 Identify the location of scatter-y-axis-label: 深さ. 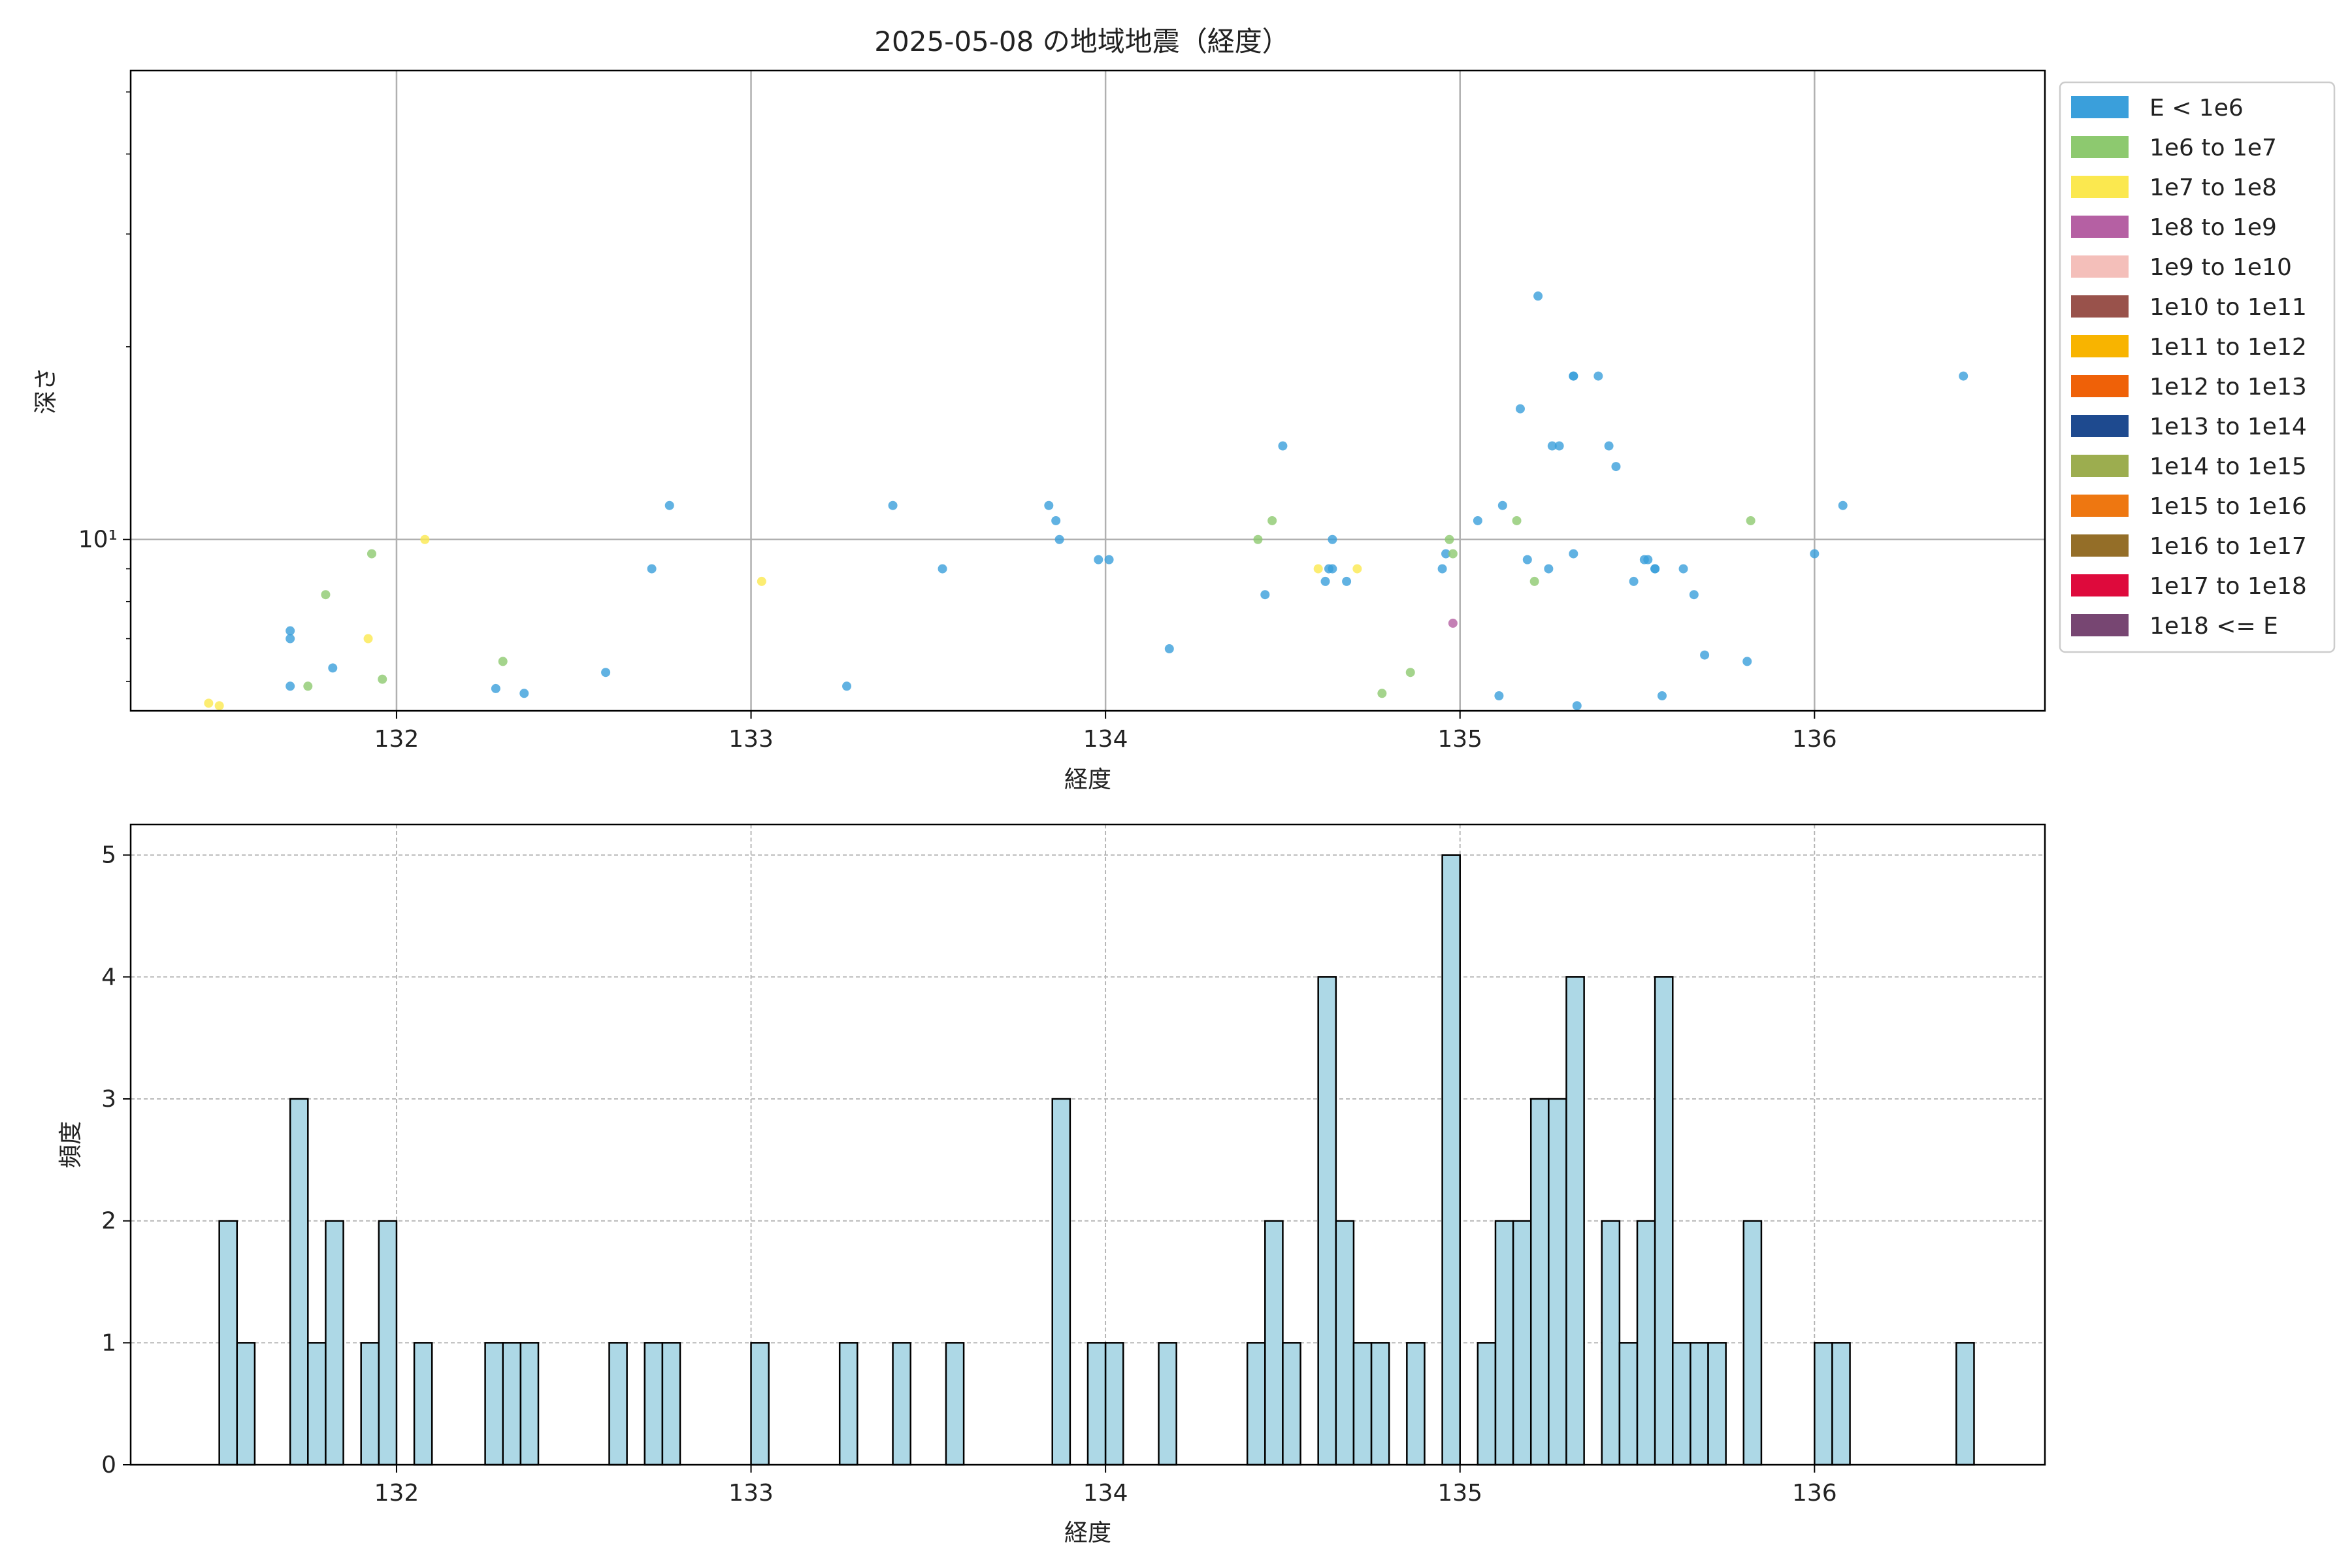
(46, 390).